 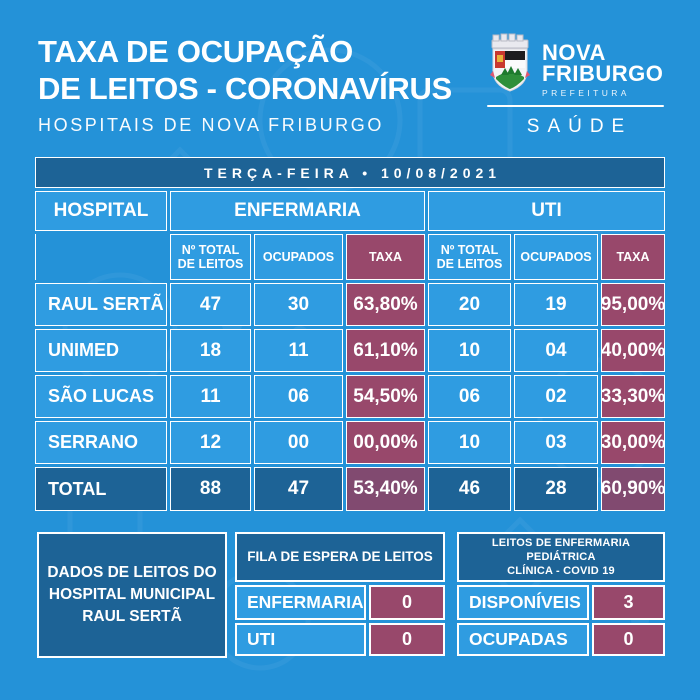 I want to click on title-line-1: TAXA DE OCUPAÇÃO, so click(x=195, y=51).